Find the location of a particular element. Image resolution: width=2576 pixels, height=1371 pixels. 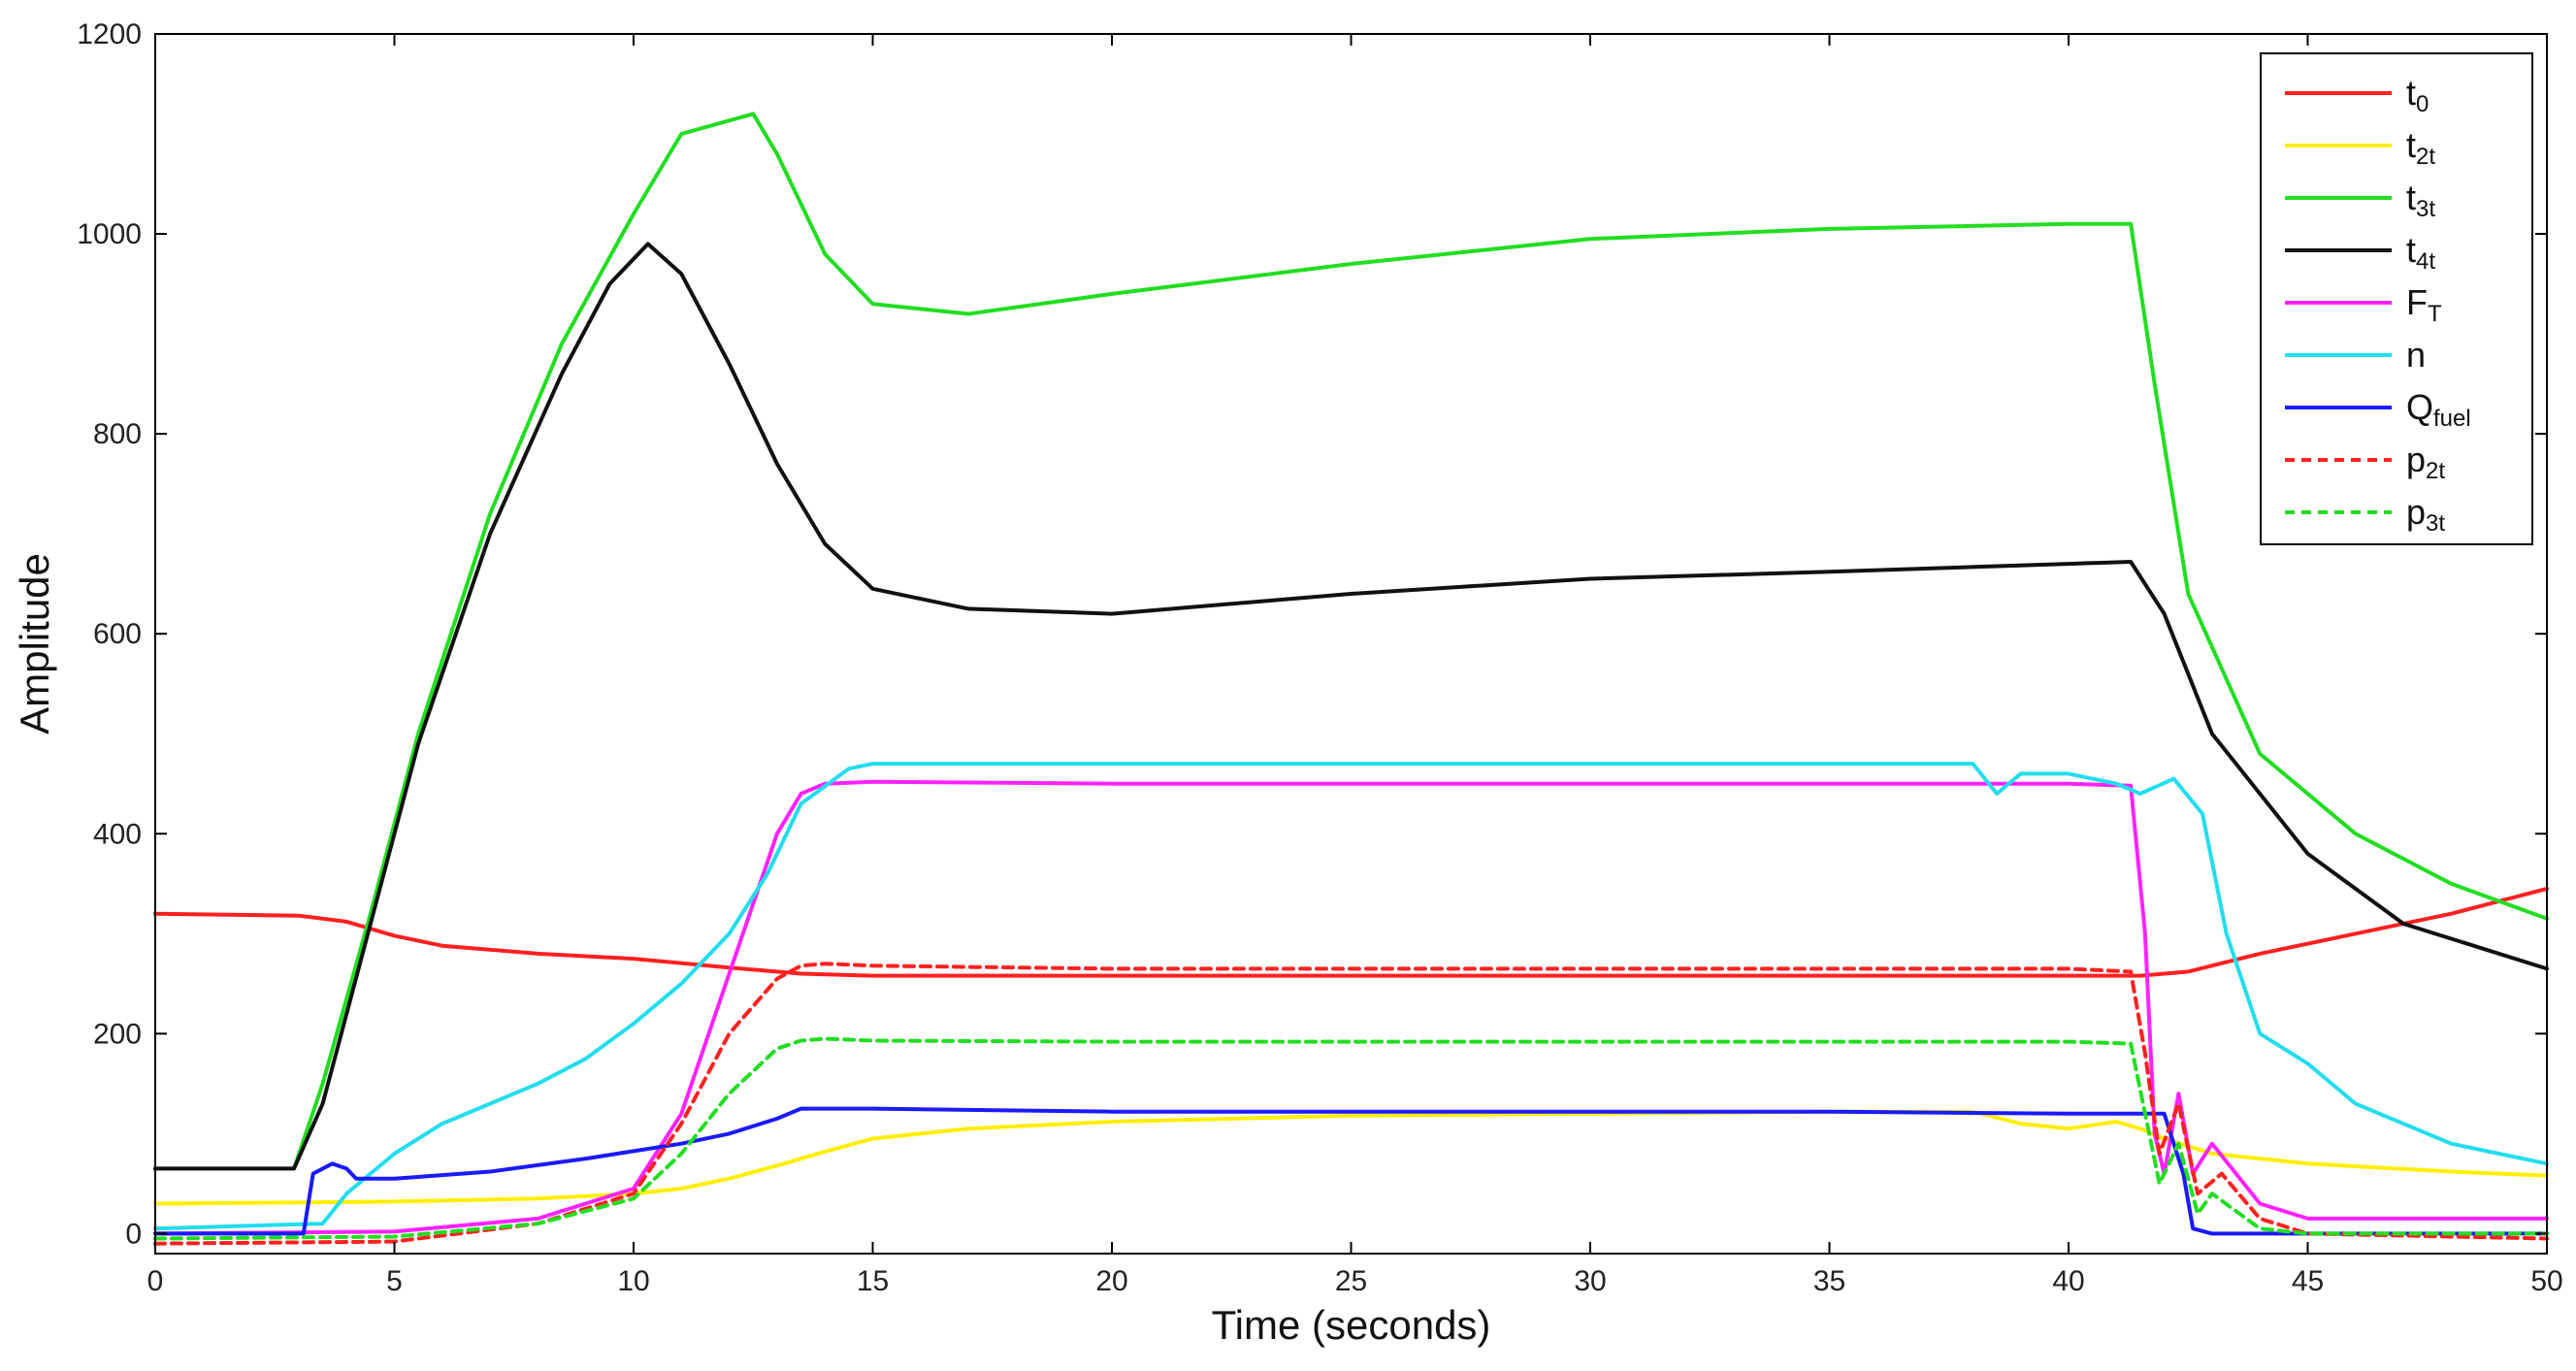

x-tick-label: 15 is located at coordinates (873, 1281).